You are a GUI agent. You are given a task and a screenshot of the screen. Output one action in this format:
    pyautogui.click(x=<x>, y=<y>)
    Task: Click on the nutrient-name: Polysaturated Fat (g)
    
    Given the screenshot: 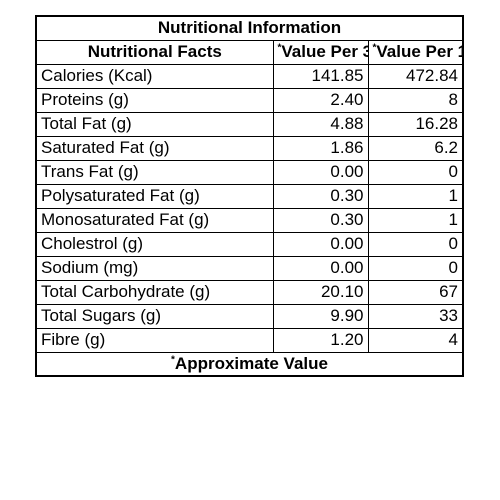 What is the action you would take?
    pyautogui.click(x=154, y=196)
    